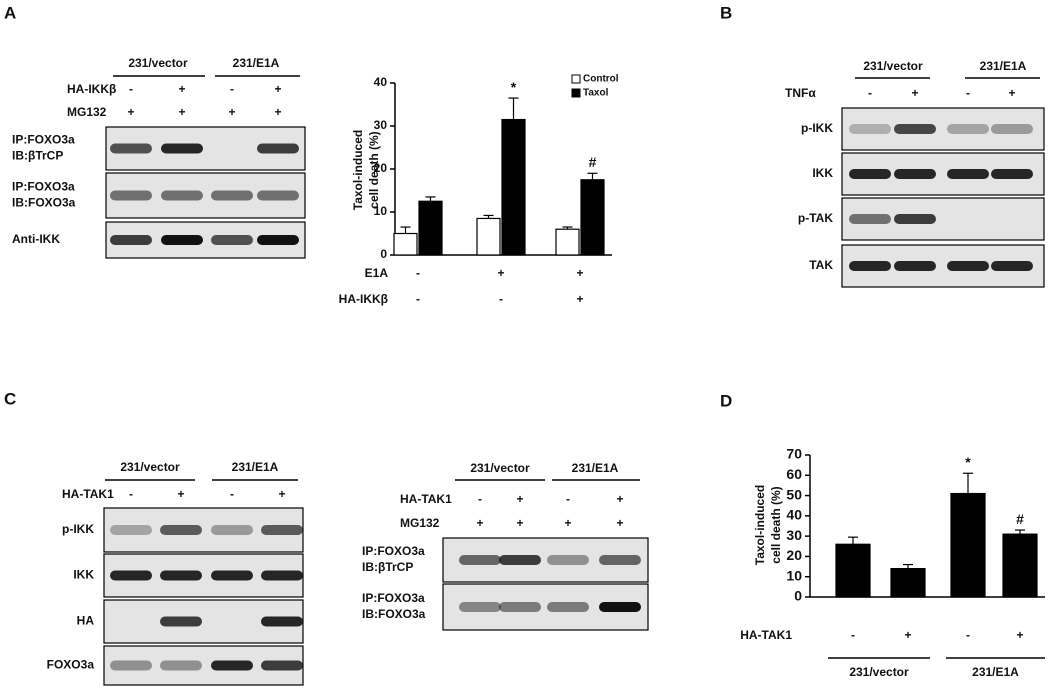 This screenshot has height=686, width=1050. Describe the element at coordinates (71, 665) in the screenshot. I see `row-label: FOXO3a` at that location.